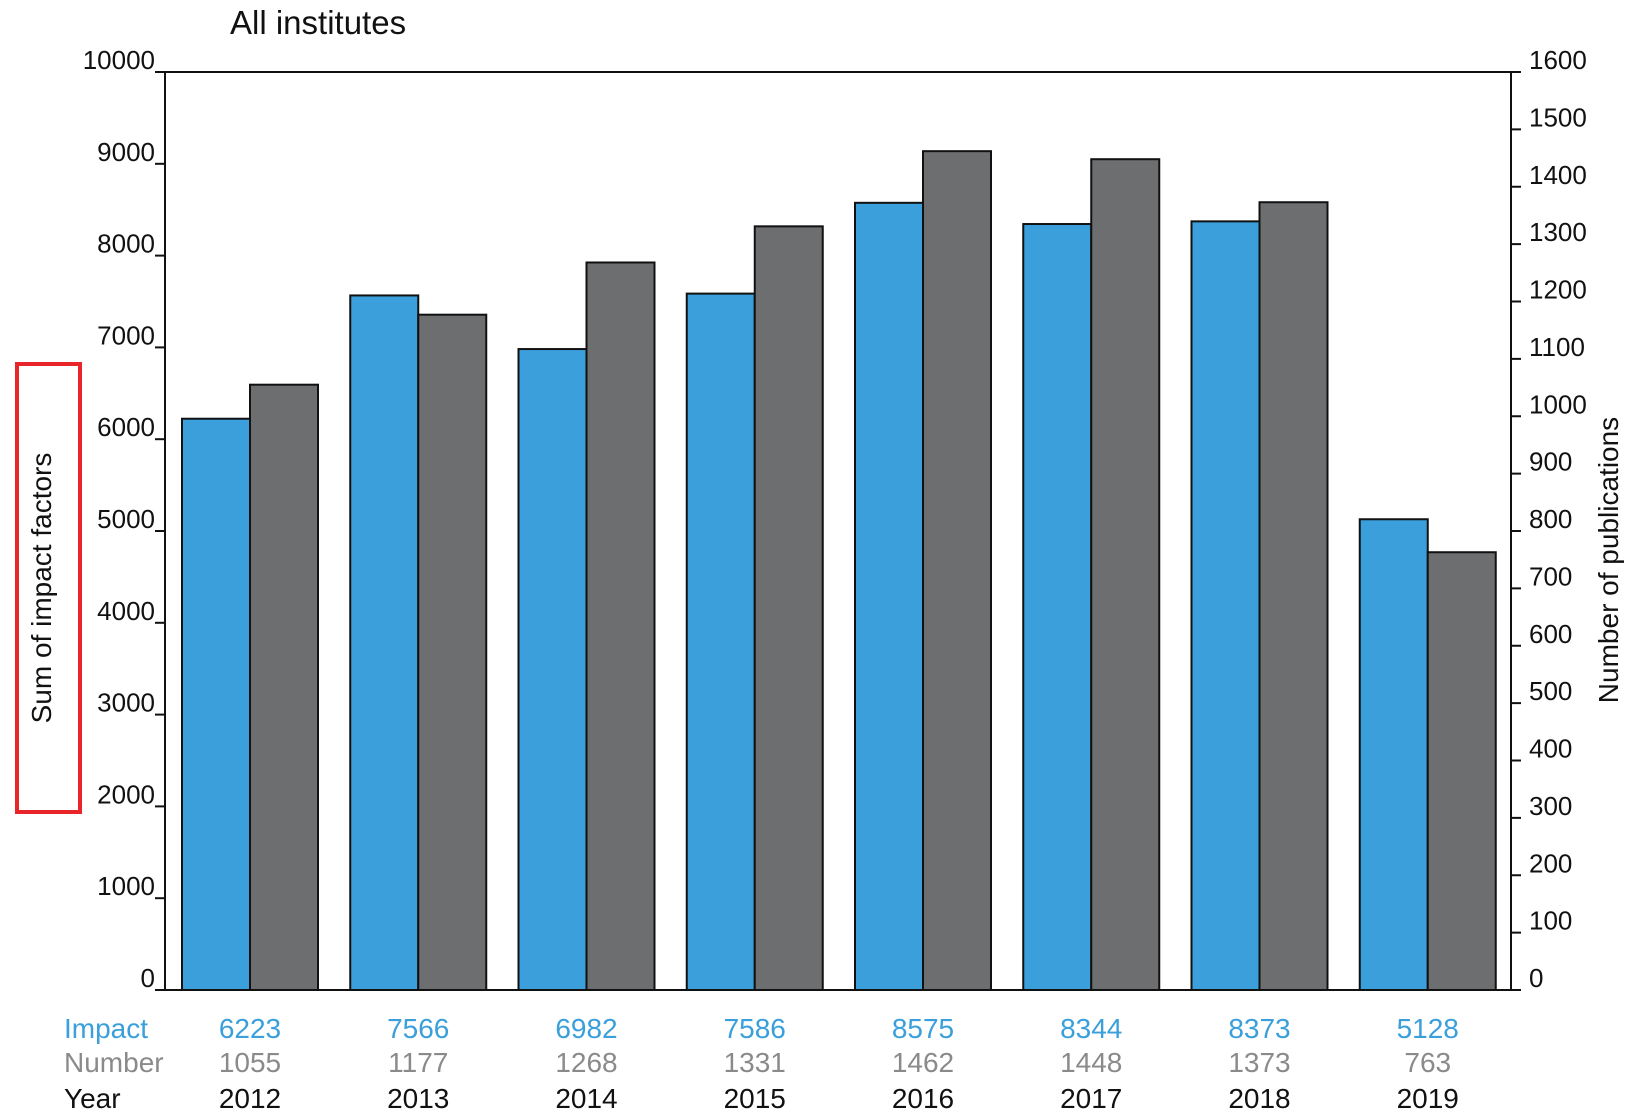  Describe the element at coordinates (552, 669) in the screenshot. I see `bar-impact-2014` at that location.